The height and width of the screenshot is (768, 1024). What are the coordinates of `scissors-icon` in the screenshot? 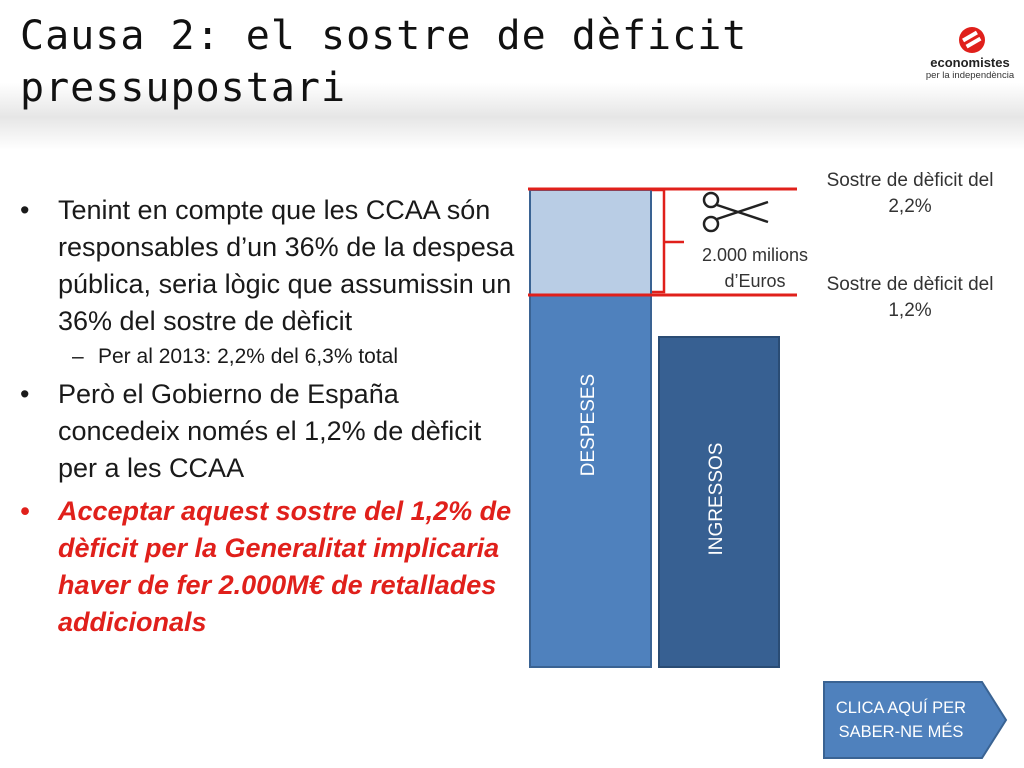 It's located at (735, 212).